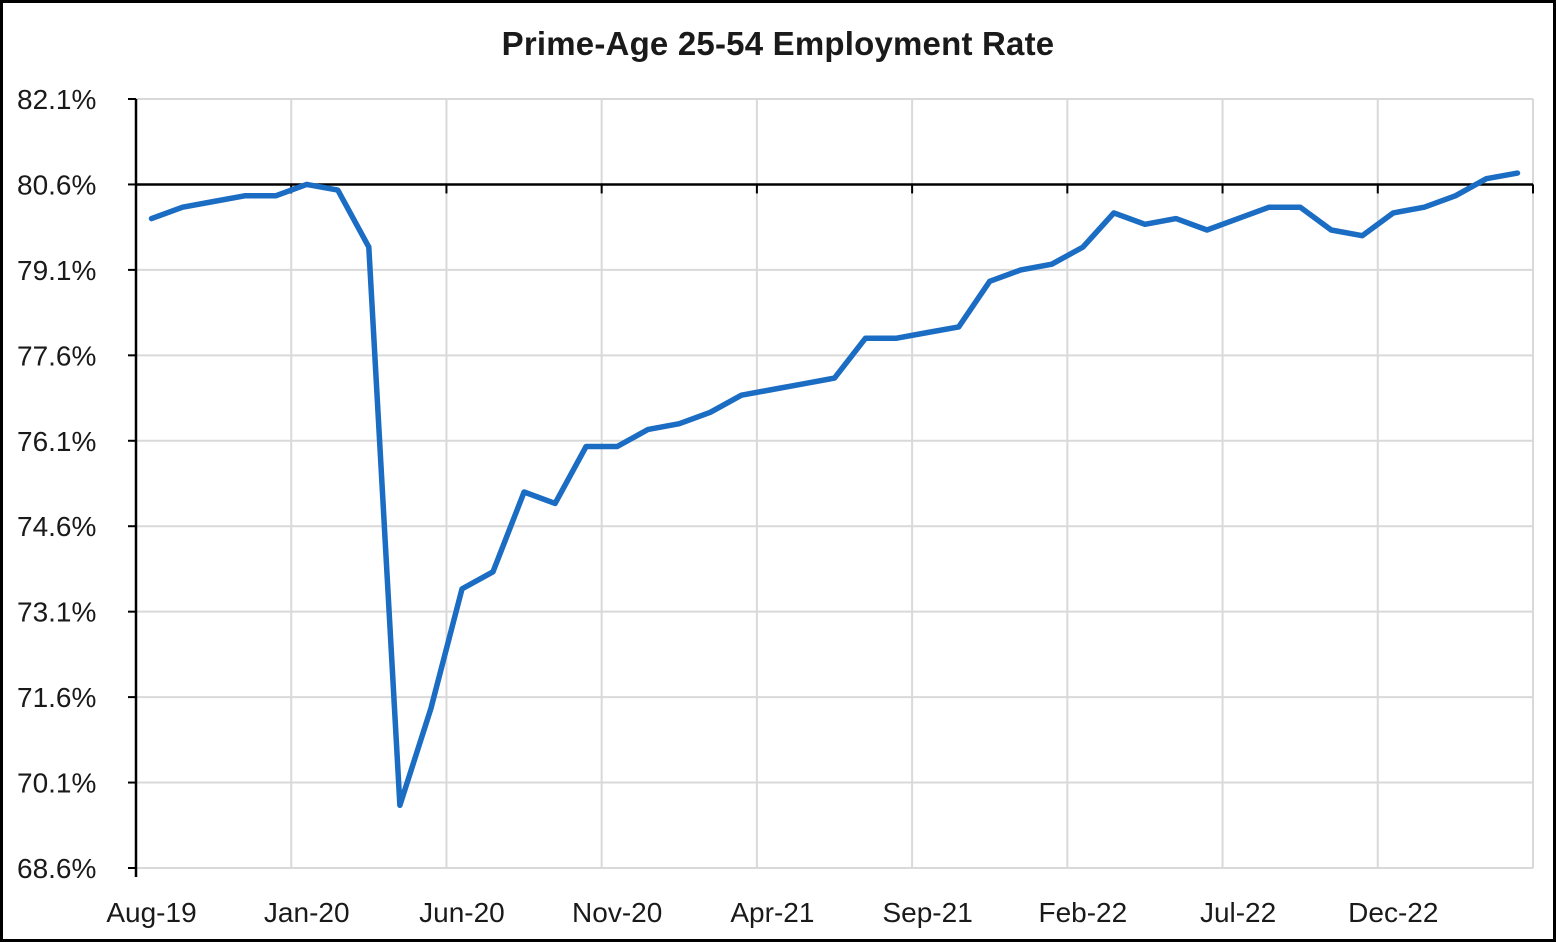 Image resolution: width=1556 pixels, height=942 pixels. I want to click on y-tick-label: 68.6%, so click(56, 868).